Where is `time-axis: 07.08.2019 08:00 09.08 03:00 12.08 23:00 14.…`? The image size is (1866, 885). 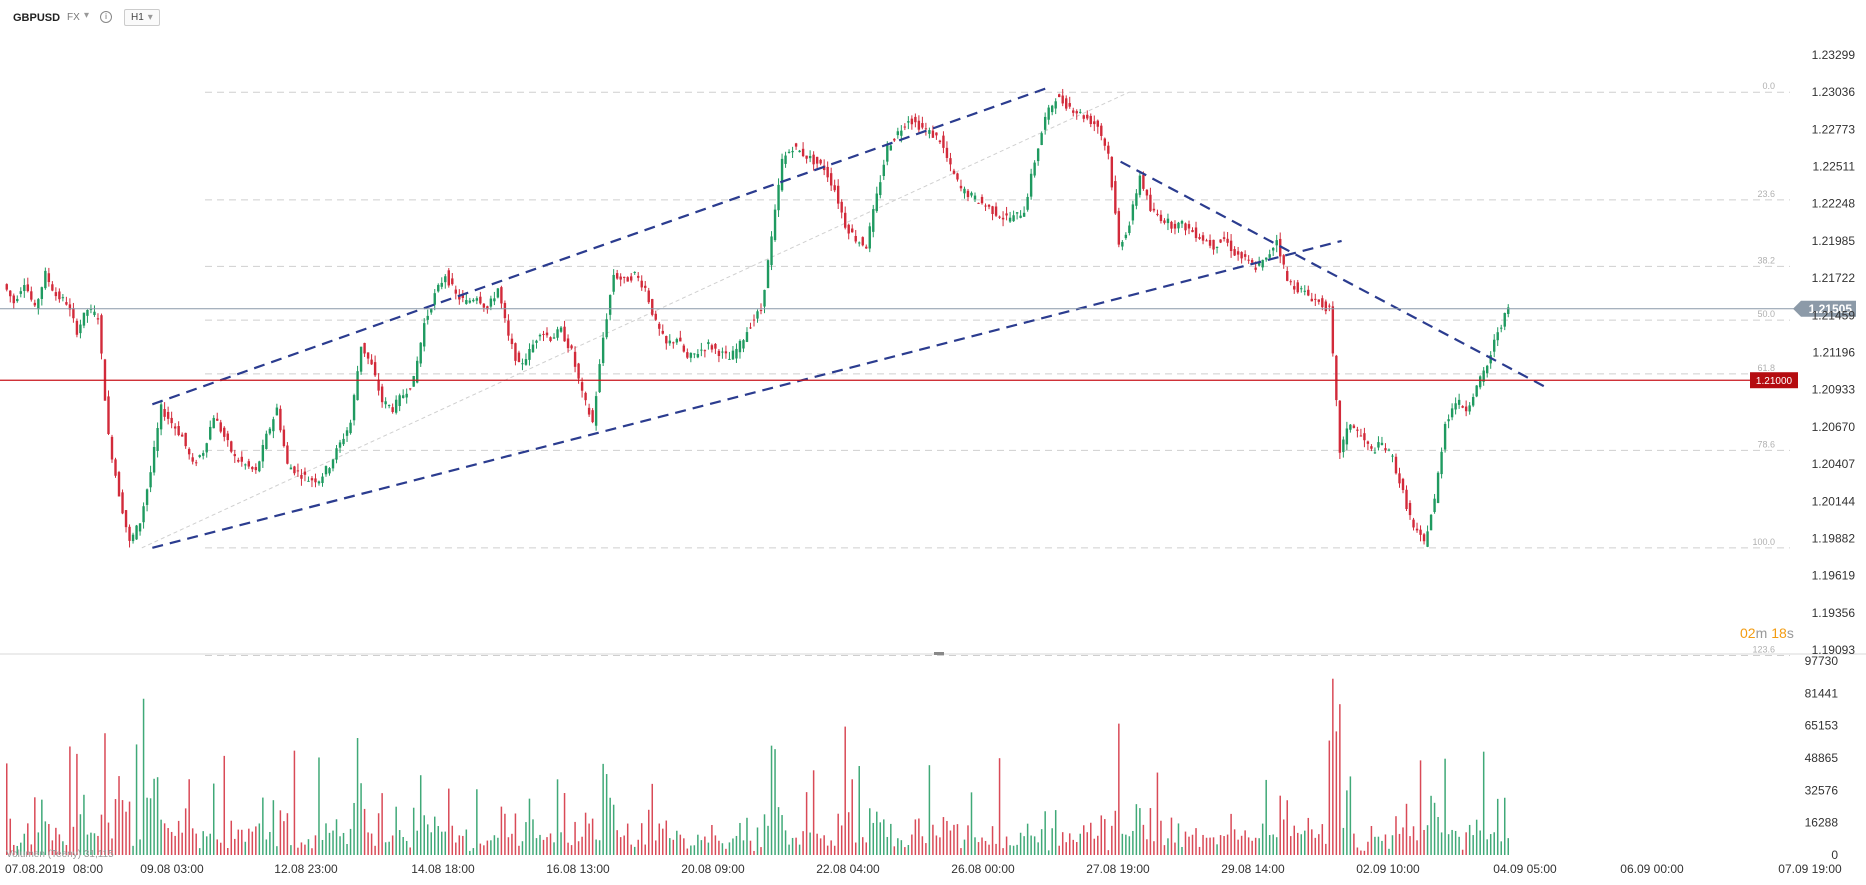
time-axis: 07.08.2019 08:00 09.08 03:00 12.08 23:00 14.… is located at coordinates (923, 869).